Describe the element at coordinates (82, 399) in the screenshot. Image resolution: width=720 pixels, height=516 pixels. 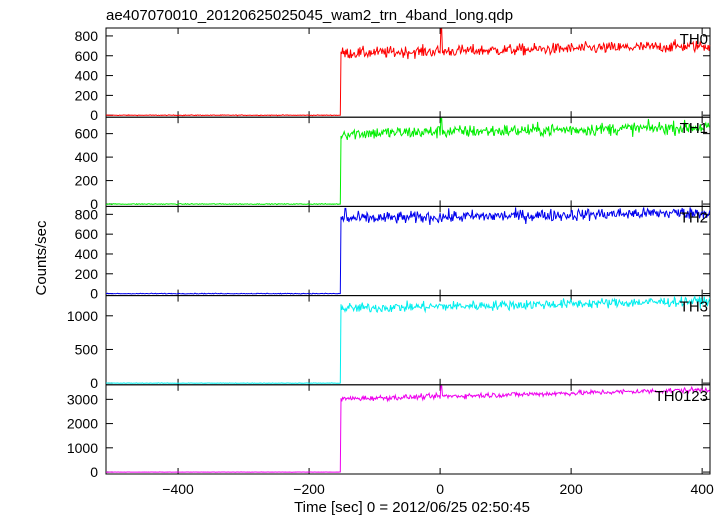
I see `y-tick-label: 3000` at that location.